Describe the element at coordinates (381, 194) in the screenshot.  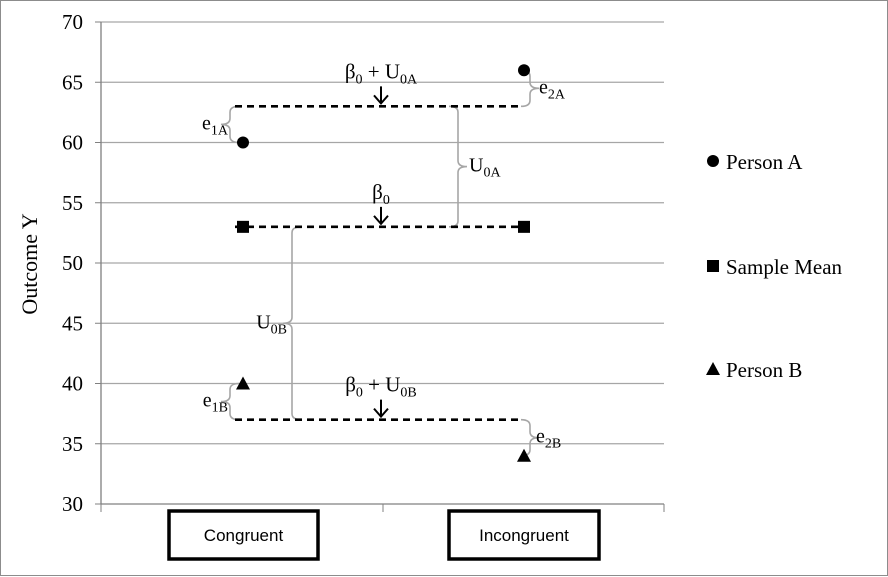
I see `reference-label: β0` at that location.